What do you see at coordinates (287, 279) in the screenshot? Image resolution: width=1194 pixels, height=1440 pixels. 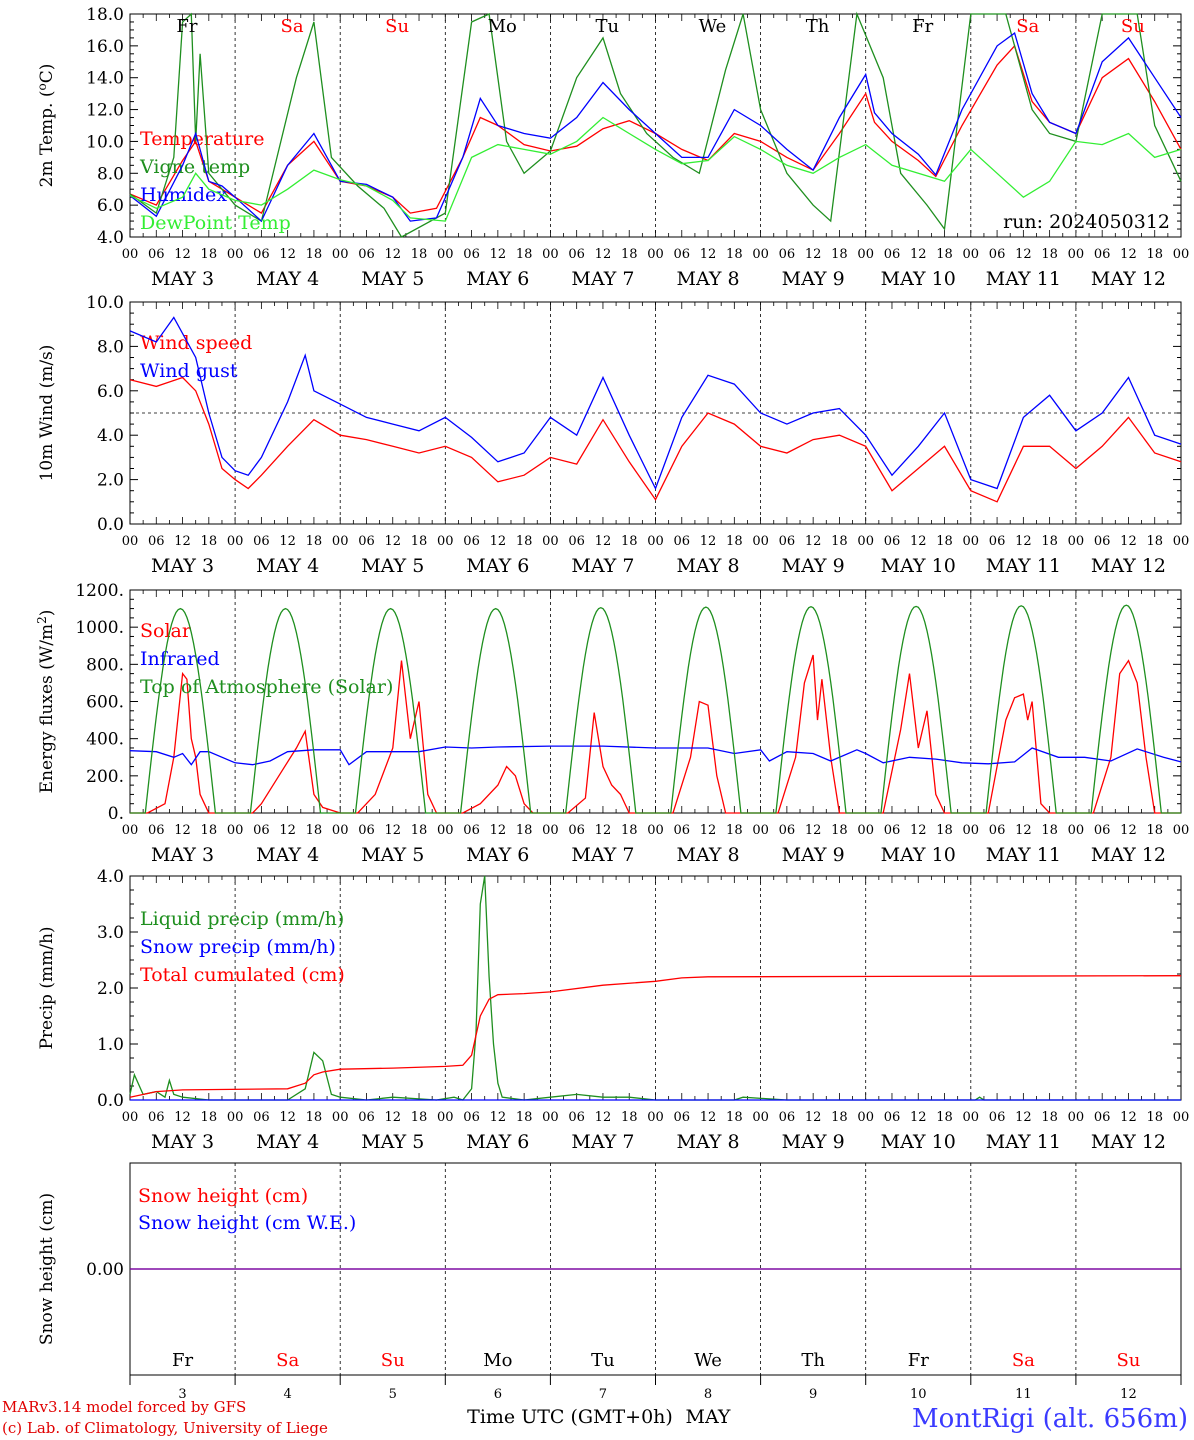 I see `date-label: MAY 4` at bounding box center [287, 279].